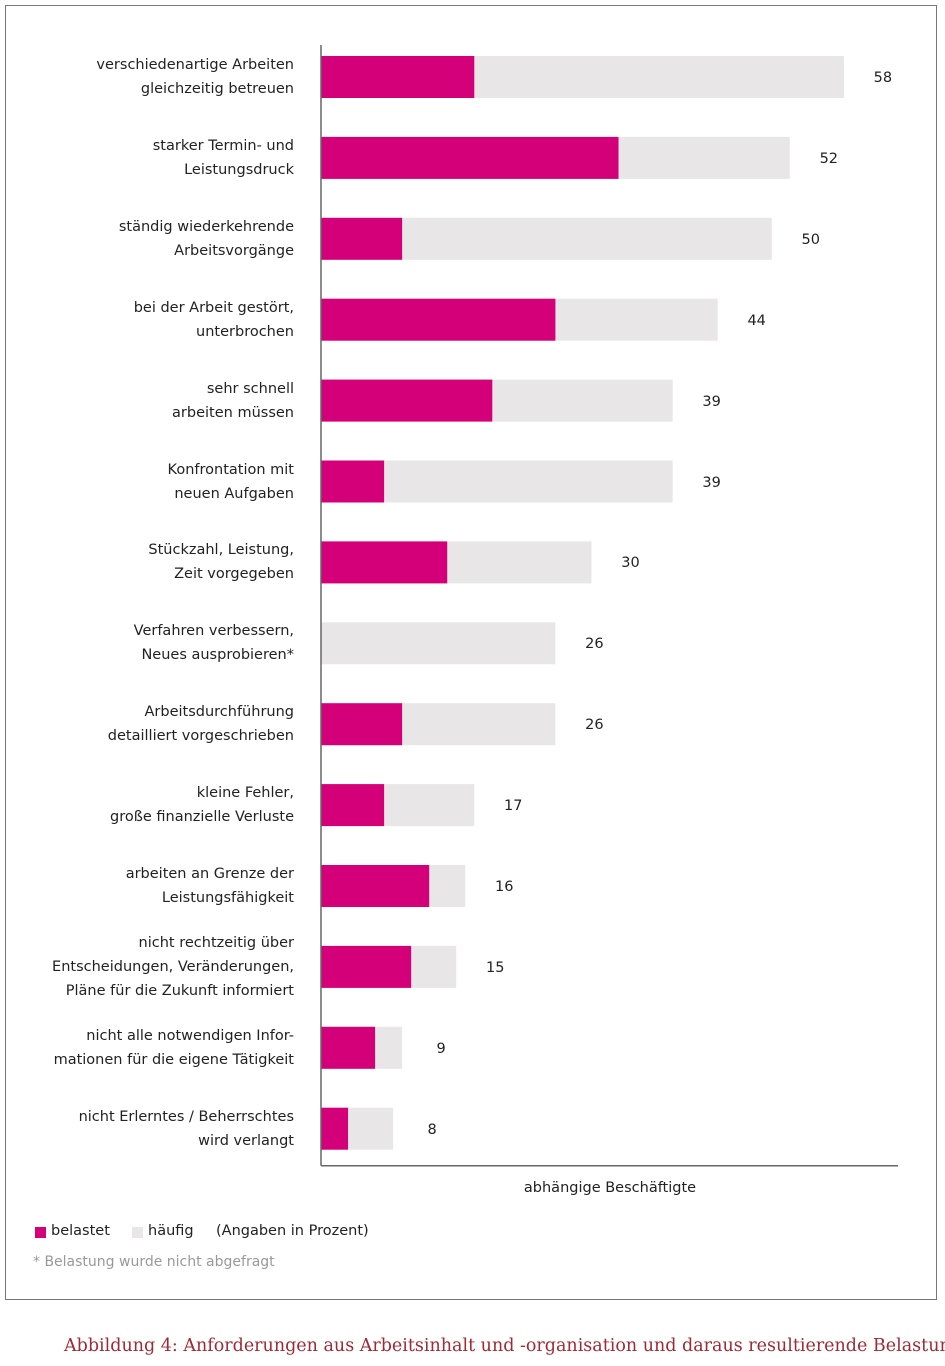  What do you see at coordinates (504, 887) in the screenshot?
I see `value-label: 16` at bounding box center [504, 887].